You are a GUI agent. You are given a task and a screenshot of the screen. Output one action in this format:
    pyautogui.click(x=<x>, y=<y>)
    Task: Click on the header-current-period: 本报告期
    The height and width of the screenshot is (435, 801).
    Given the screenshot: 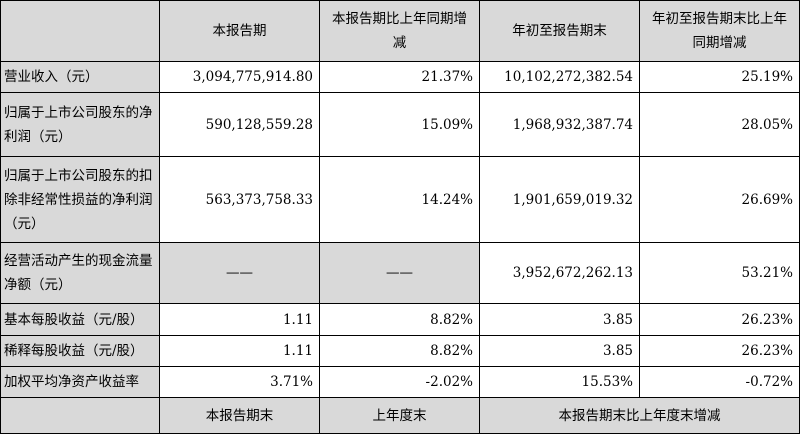 What is the action you would take?
    pyautogui.click(x=239, y=31)
    